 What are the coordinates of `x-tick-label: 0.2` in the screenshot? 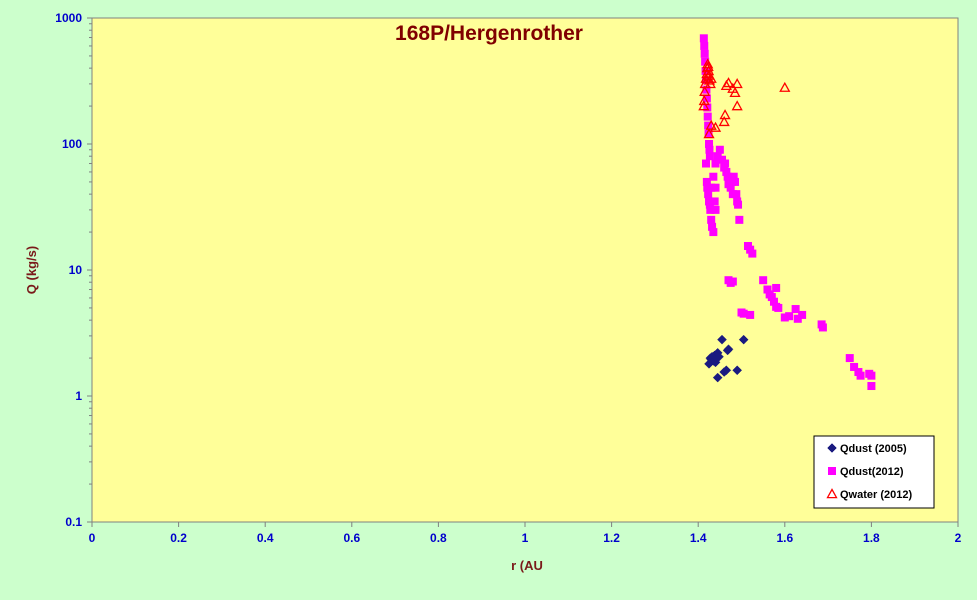 It's located at (178, 538).